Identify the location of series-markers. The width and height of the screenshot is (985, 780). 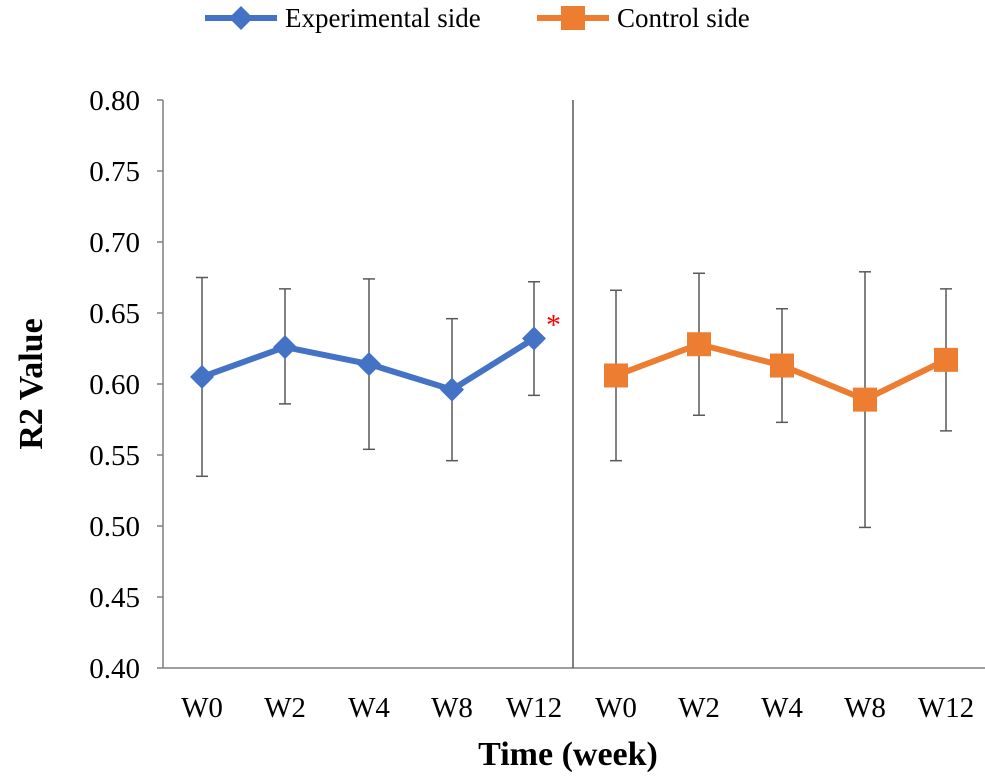
(574, 369).